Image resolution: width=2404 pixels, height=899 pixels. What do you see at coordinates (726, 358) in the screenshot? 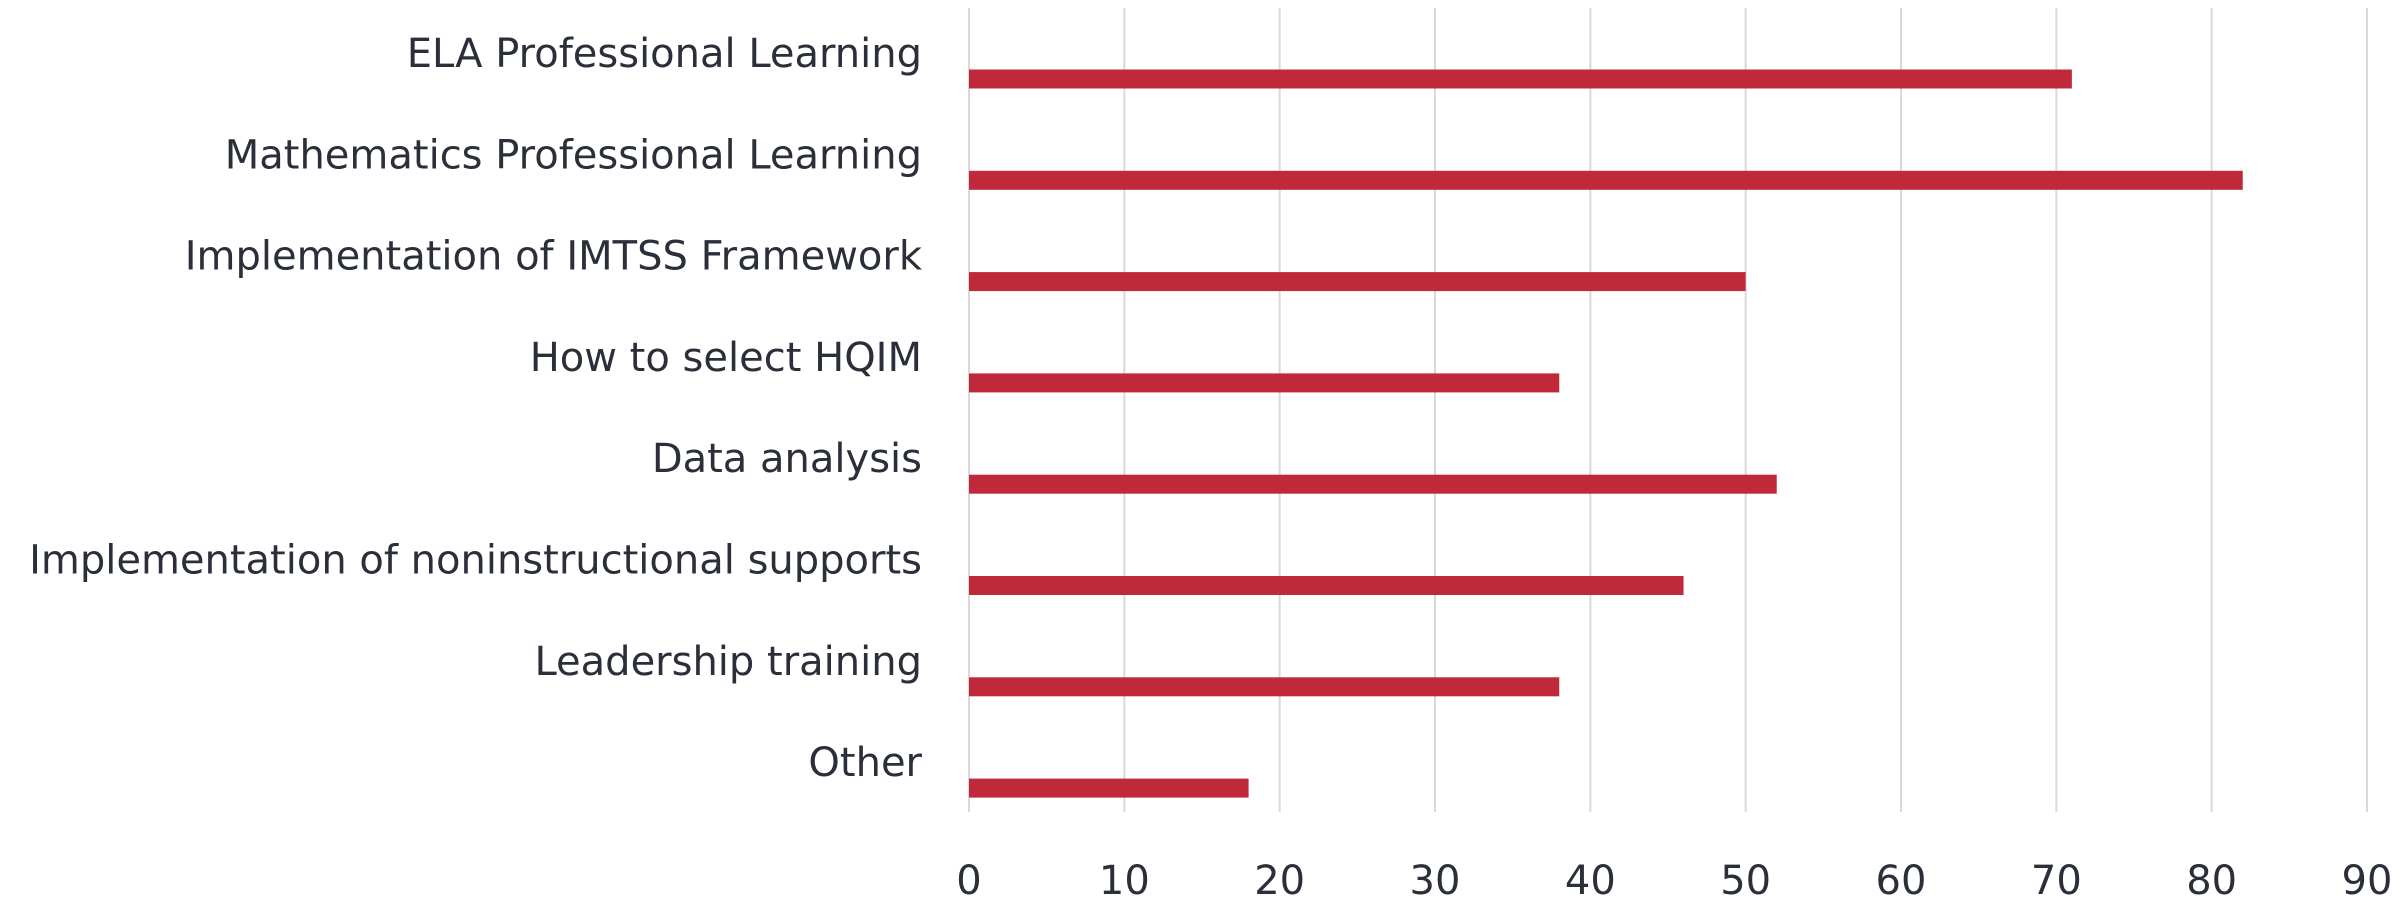
I see `y-tick-label: How to select HQIM` at bounding box center [726, 358].